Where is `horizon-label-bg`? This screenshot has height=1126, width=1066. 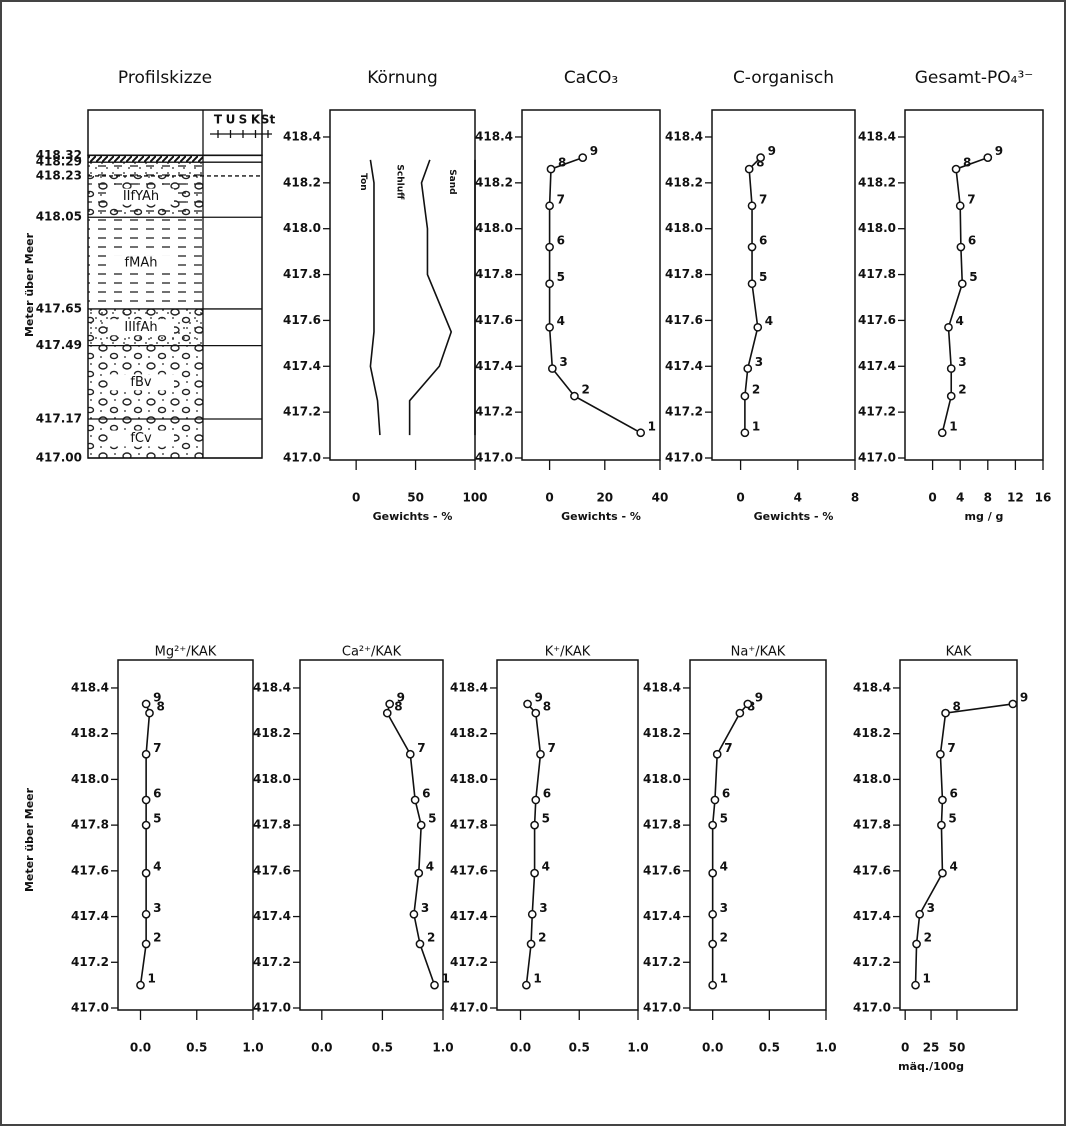
horizon-label-bg is located at coordinates (141, 196).